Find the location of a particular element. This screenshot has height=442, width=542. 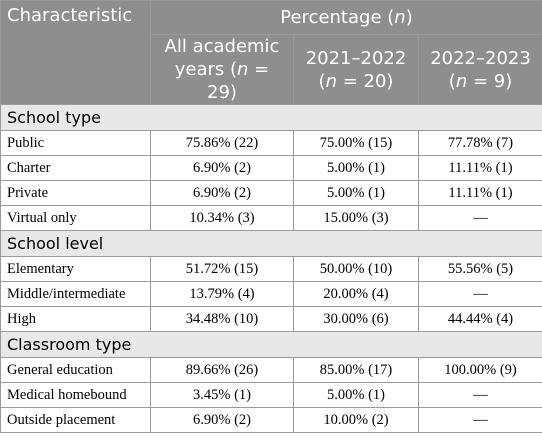

text: = 9) is located at coordinates (490, 81).